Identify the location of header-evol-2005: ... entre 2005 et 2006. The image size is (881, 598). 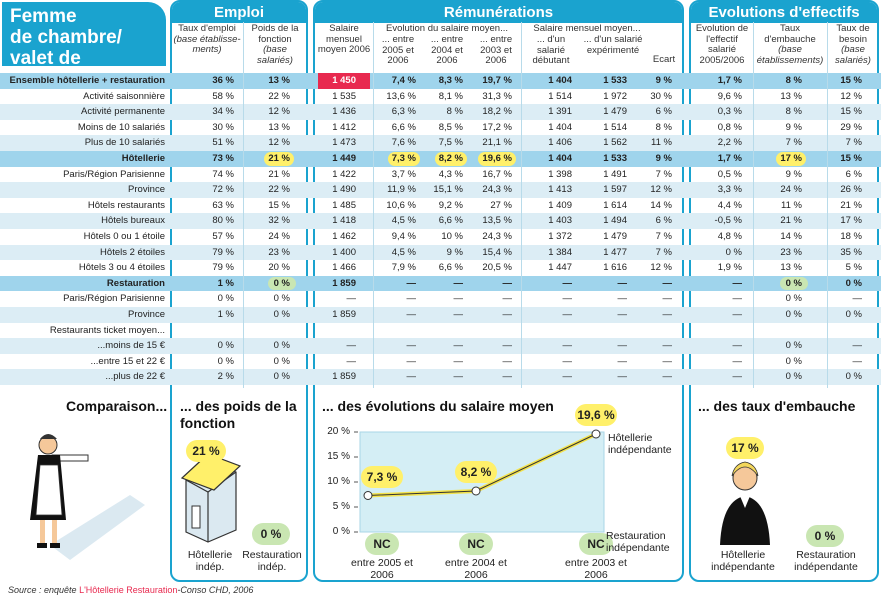
(398, 50).